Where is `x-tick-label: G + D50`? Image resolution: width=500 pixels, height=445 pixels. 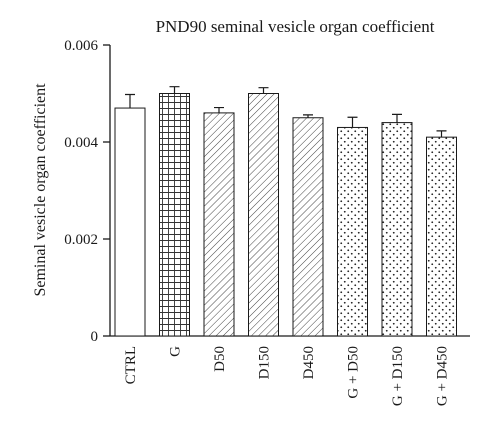 x-tick-label: G + D50 is located at coordinates (354, 372).